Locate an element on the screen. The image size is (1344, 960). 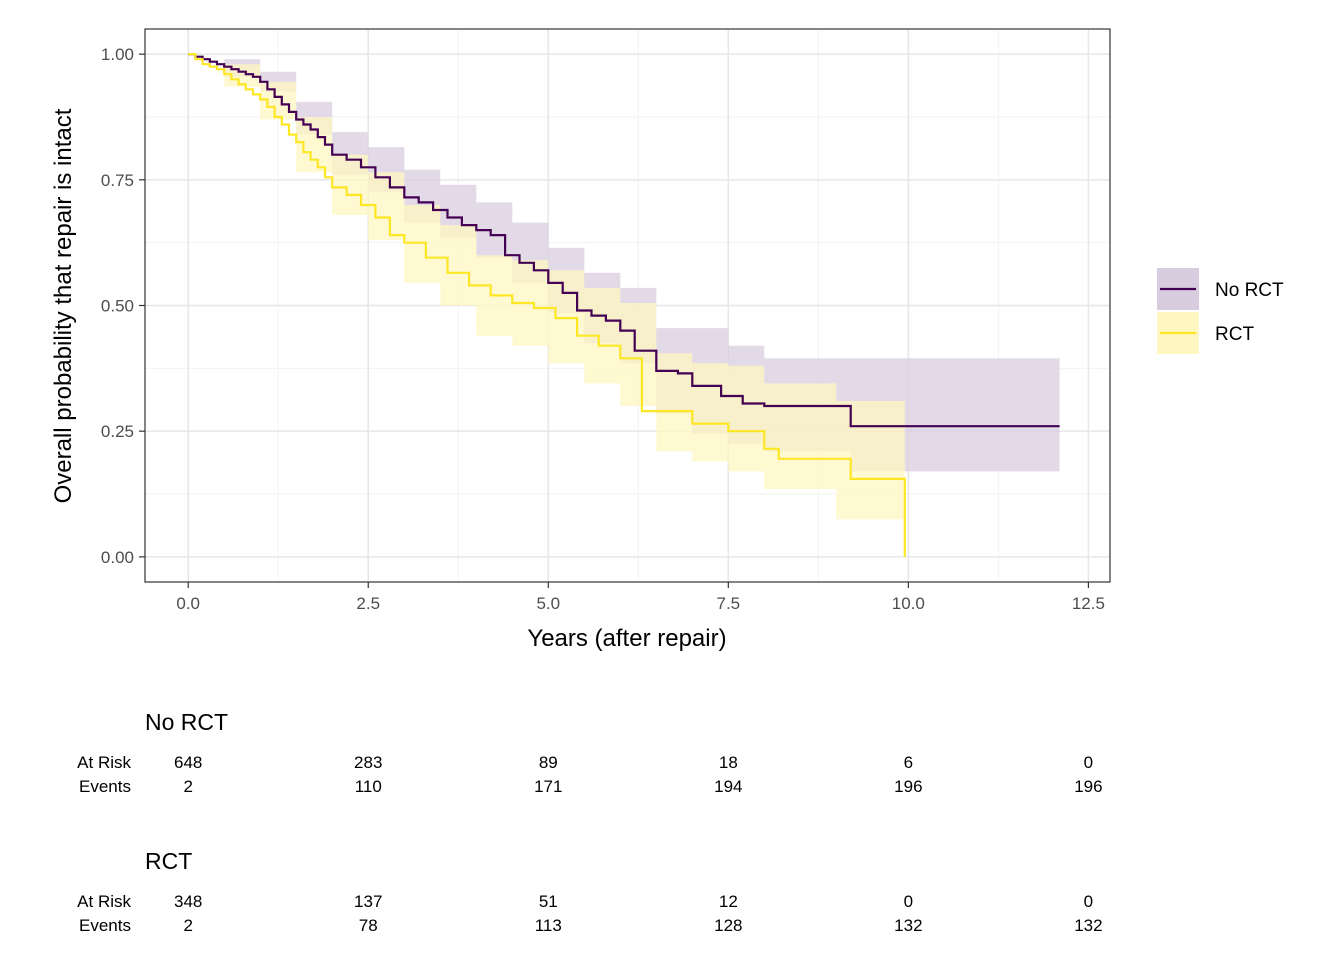
legend-item-rct: RCT is located at coordinates (1205, 333).